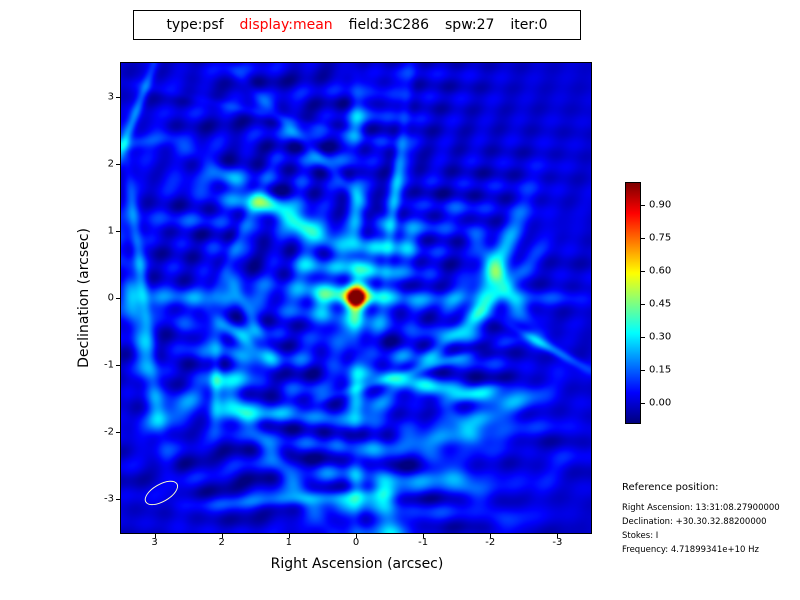 This screenshot has height=600, width=800. Describe the element at coordinates (701, 508) in the screenshot. I see `reference-line: Right Ascension: 13:31:08.27900000` at that location.